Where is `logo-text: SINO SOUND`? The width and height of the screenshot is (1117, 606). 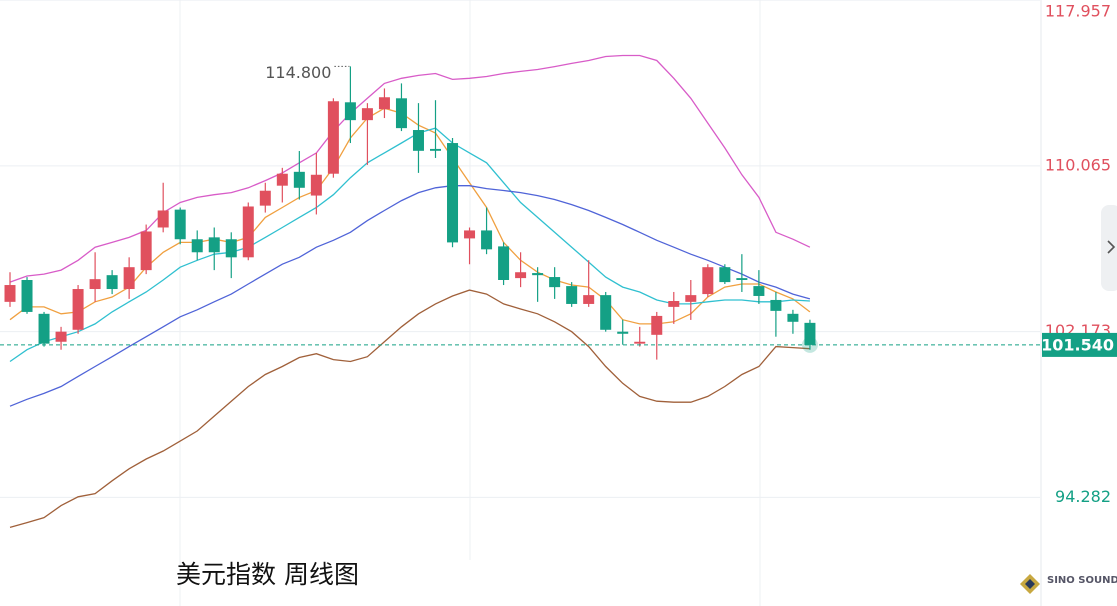 logo-text: SINO SOUND is located at coordinates (1082, 580).